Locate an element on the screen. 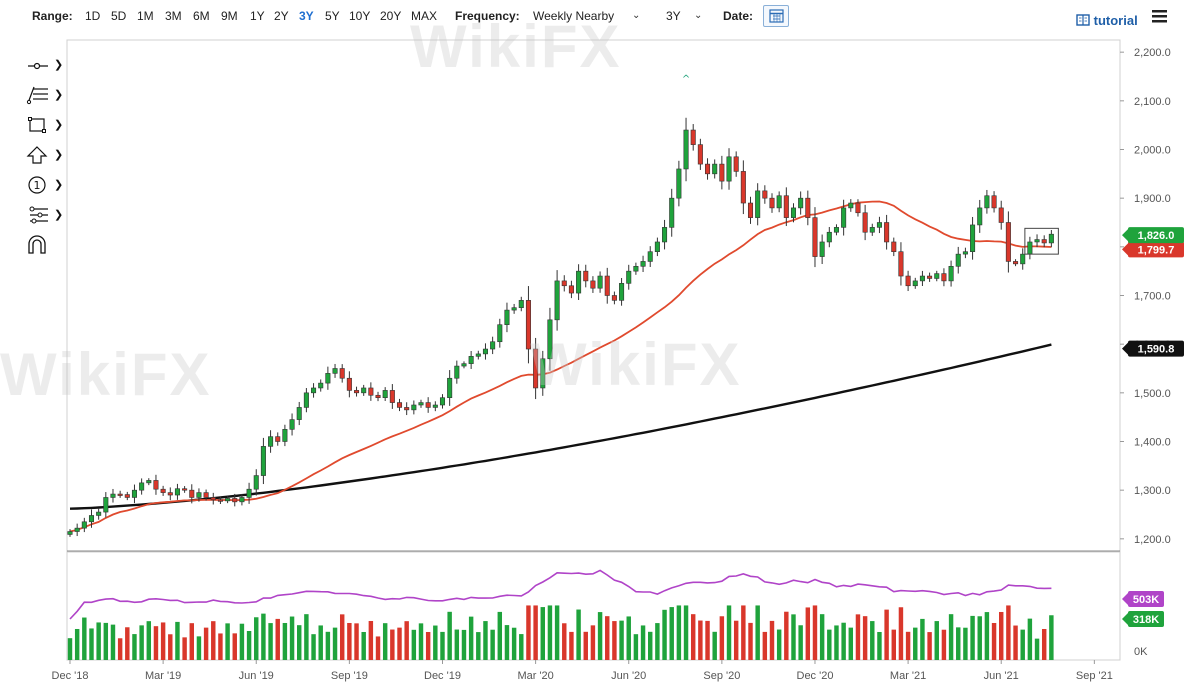  shape-tool-button: ❯ is located at coordinates (44, 125).